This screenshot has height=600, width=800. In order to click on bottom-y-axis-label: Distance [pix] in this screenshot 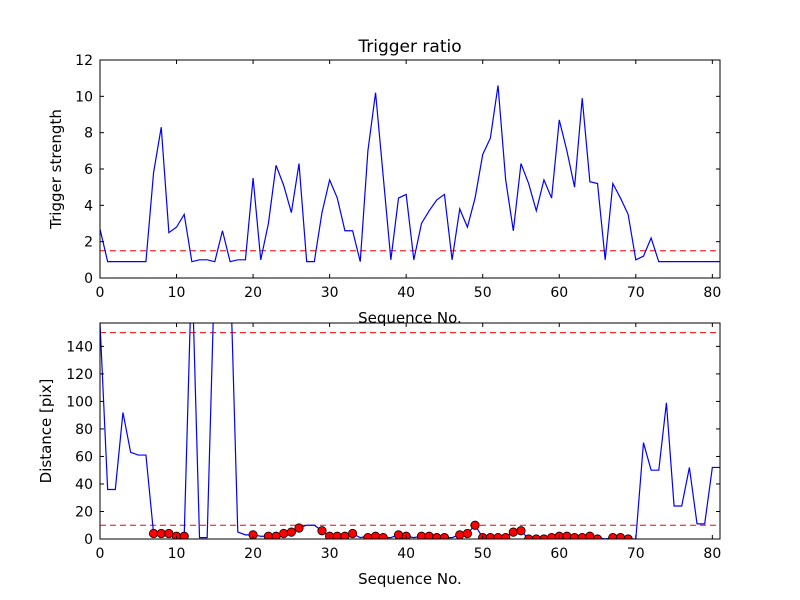, I will do `click(46, 431)`.